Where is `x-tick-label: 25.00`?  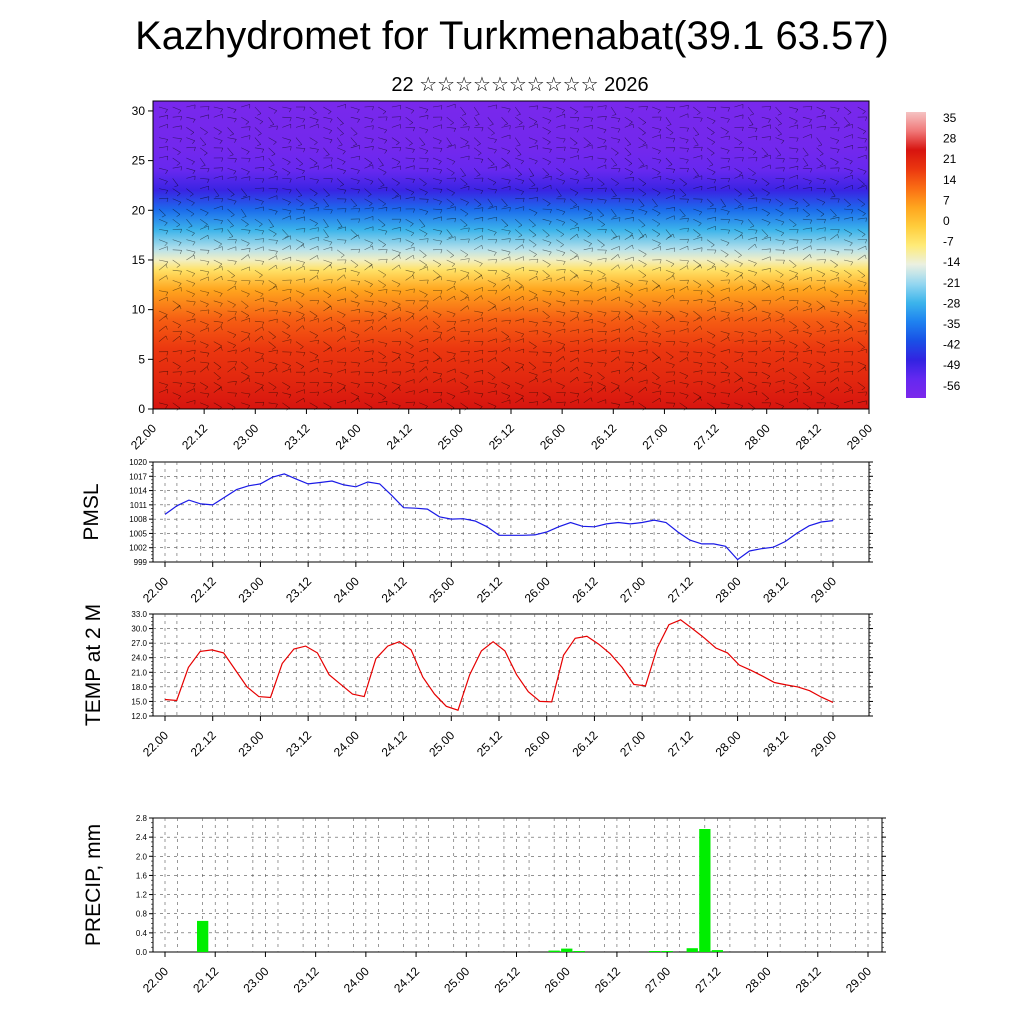 x-tick-label: 25.00 is located at coordinates (456, 979).